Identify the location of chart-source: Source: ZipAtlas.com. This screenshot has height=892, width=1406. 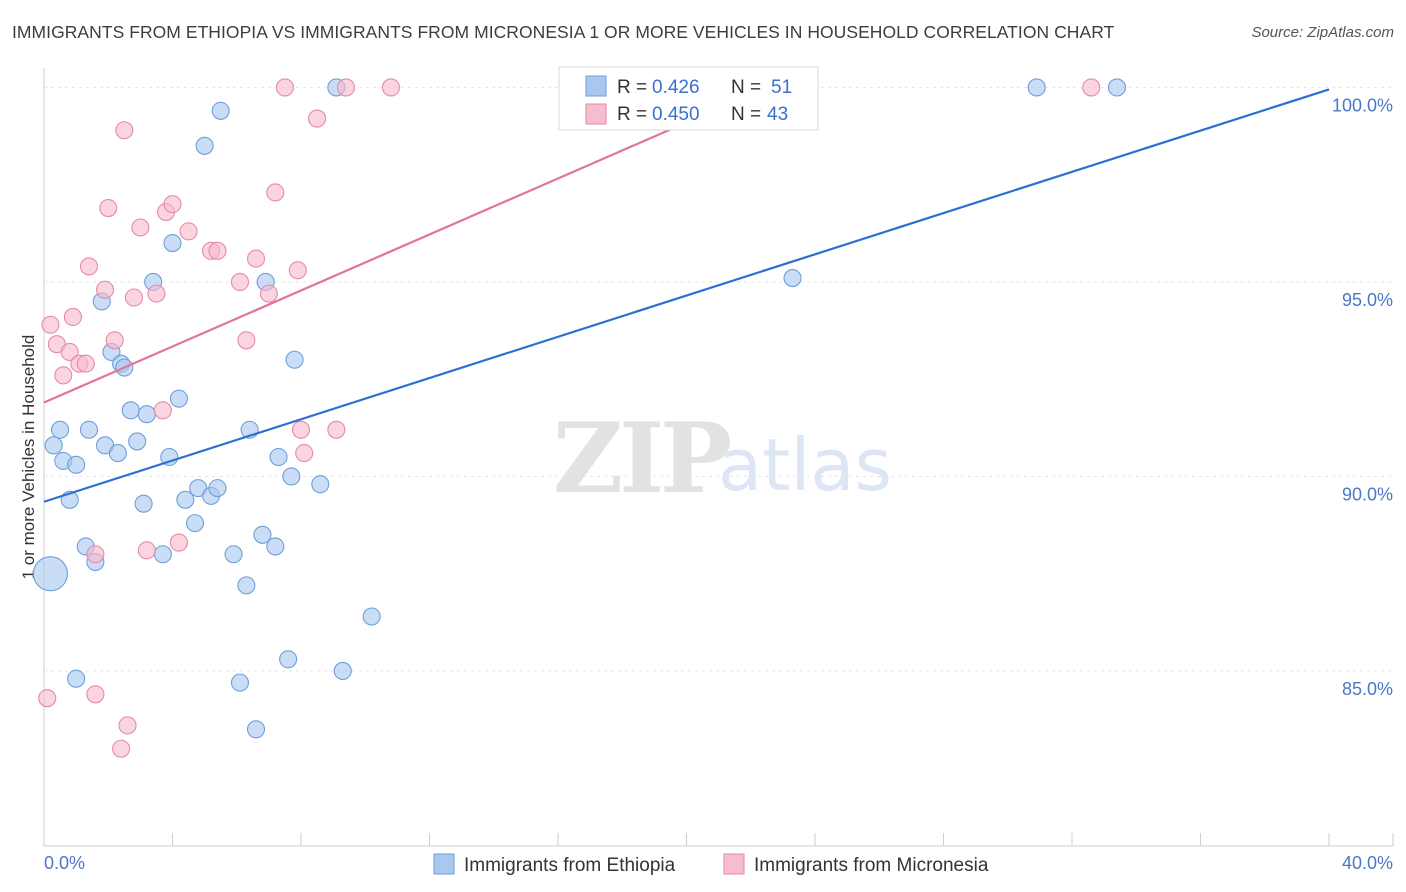
(1322, 32).